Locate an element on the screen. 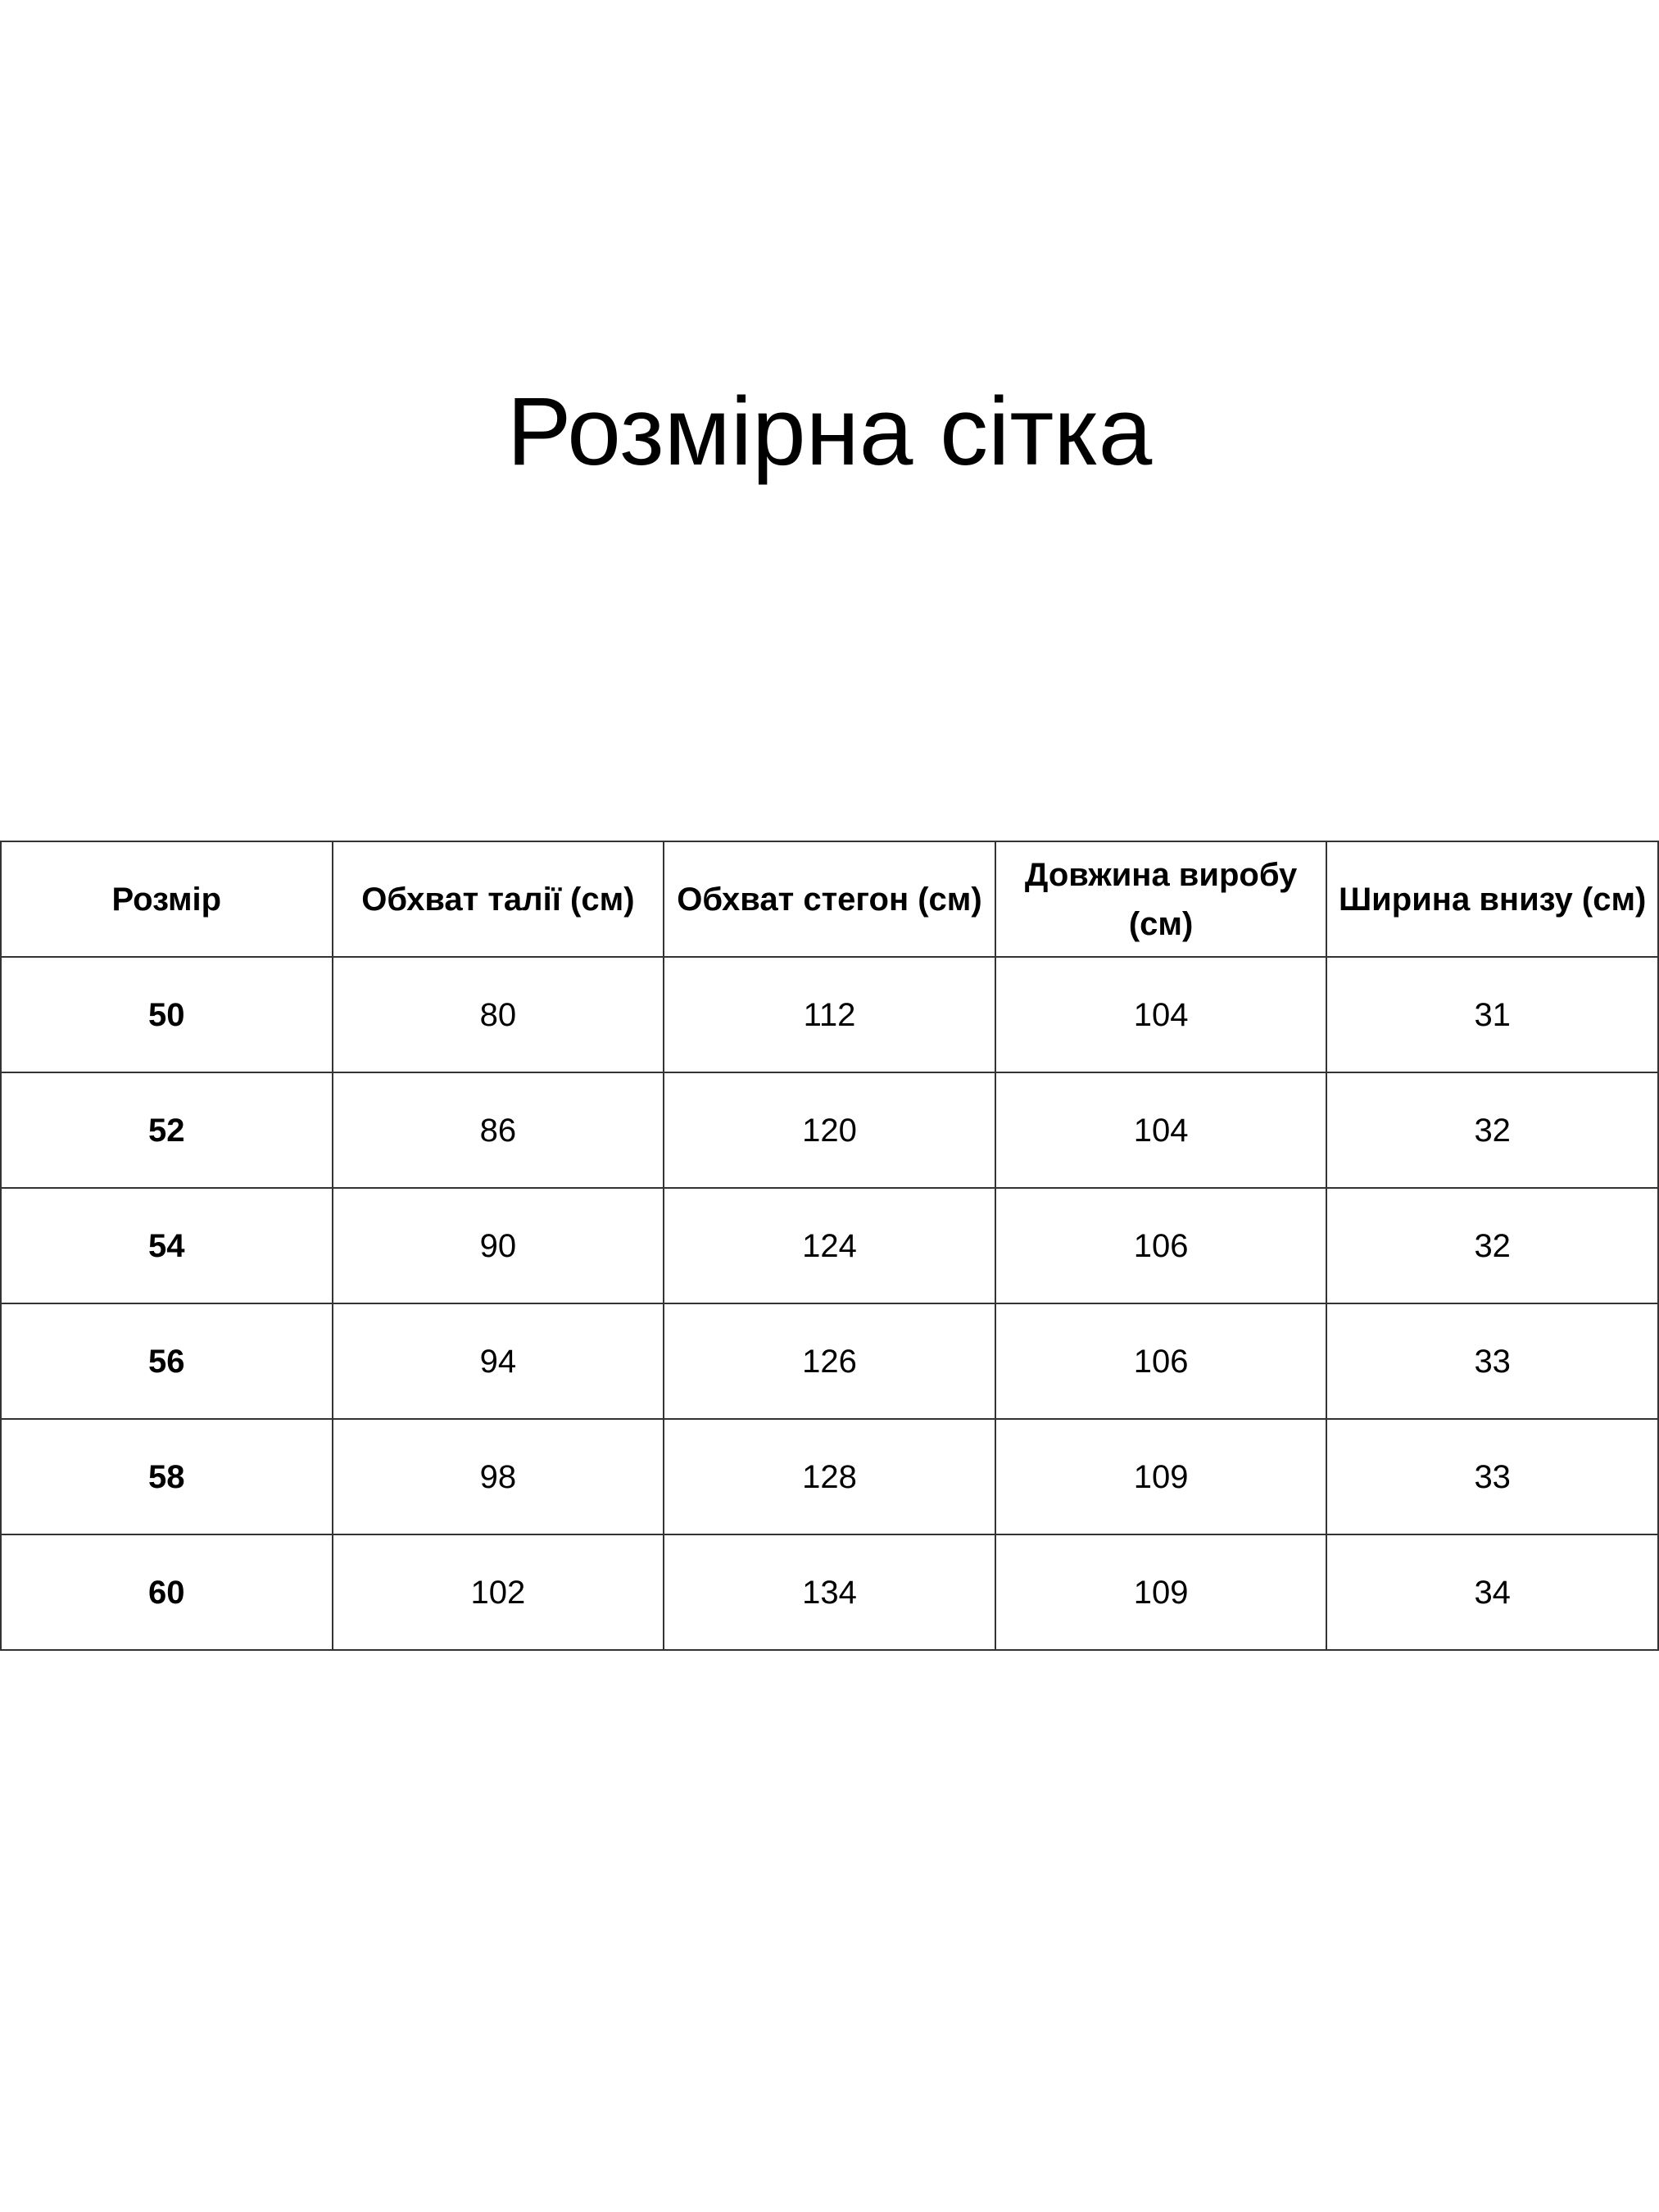 Image resolution: width=1659 pixels, height=2212 pixels. table-row: 60 102 134 109 34 is located at coordinates (829, 1592).